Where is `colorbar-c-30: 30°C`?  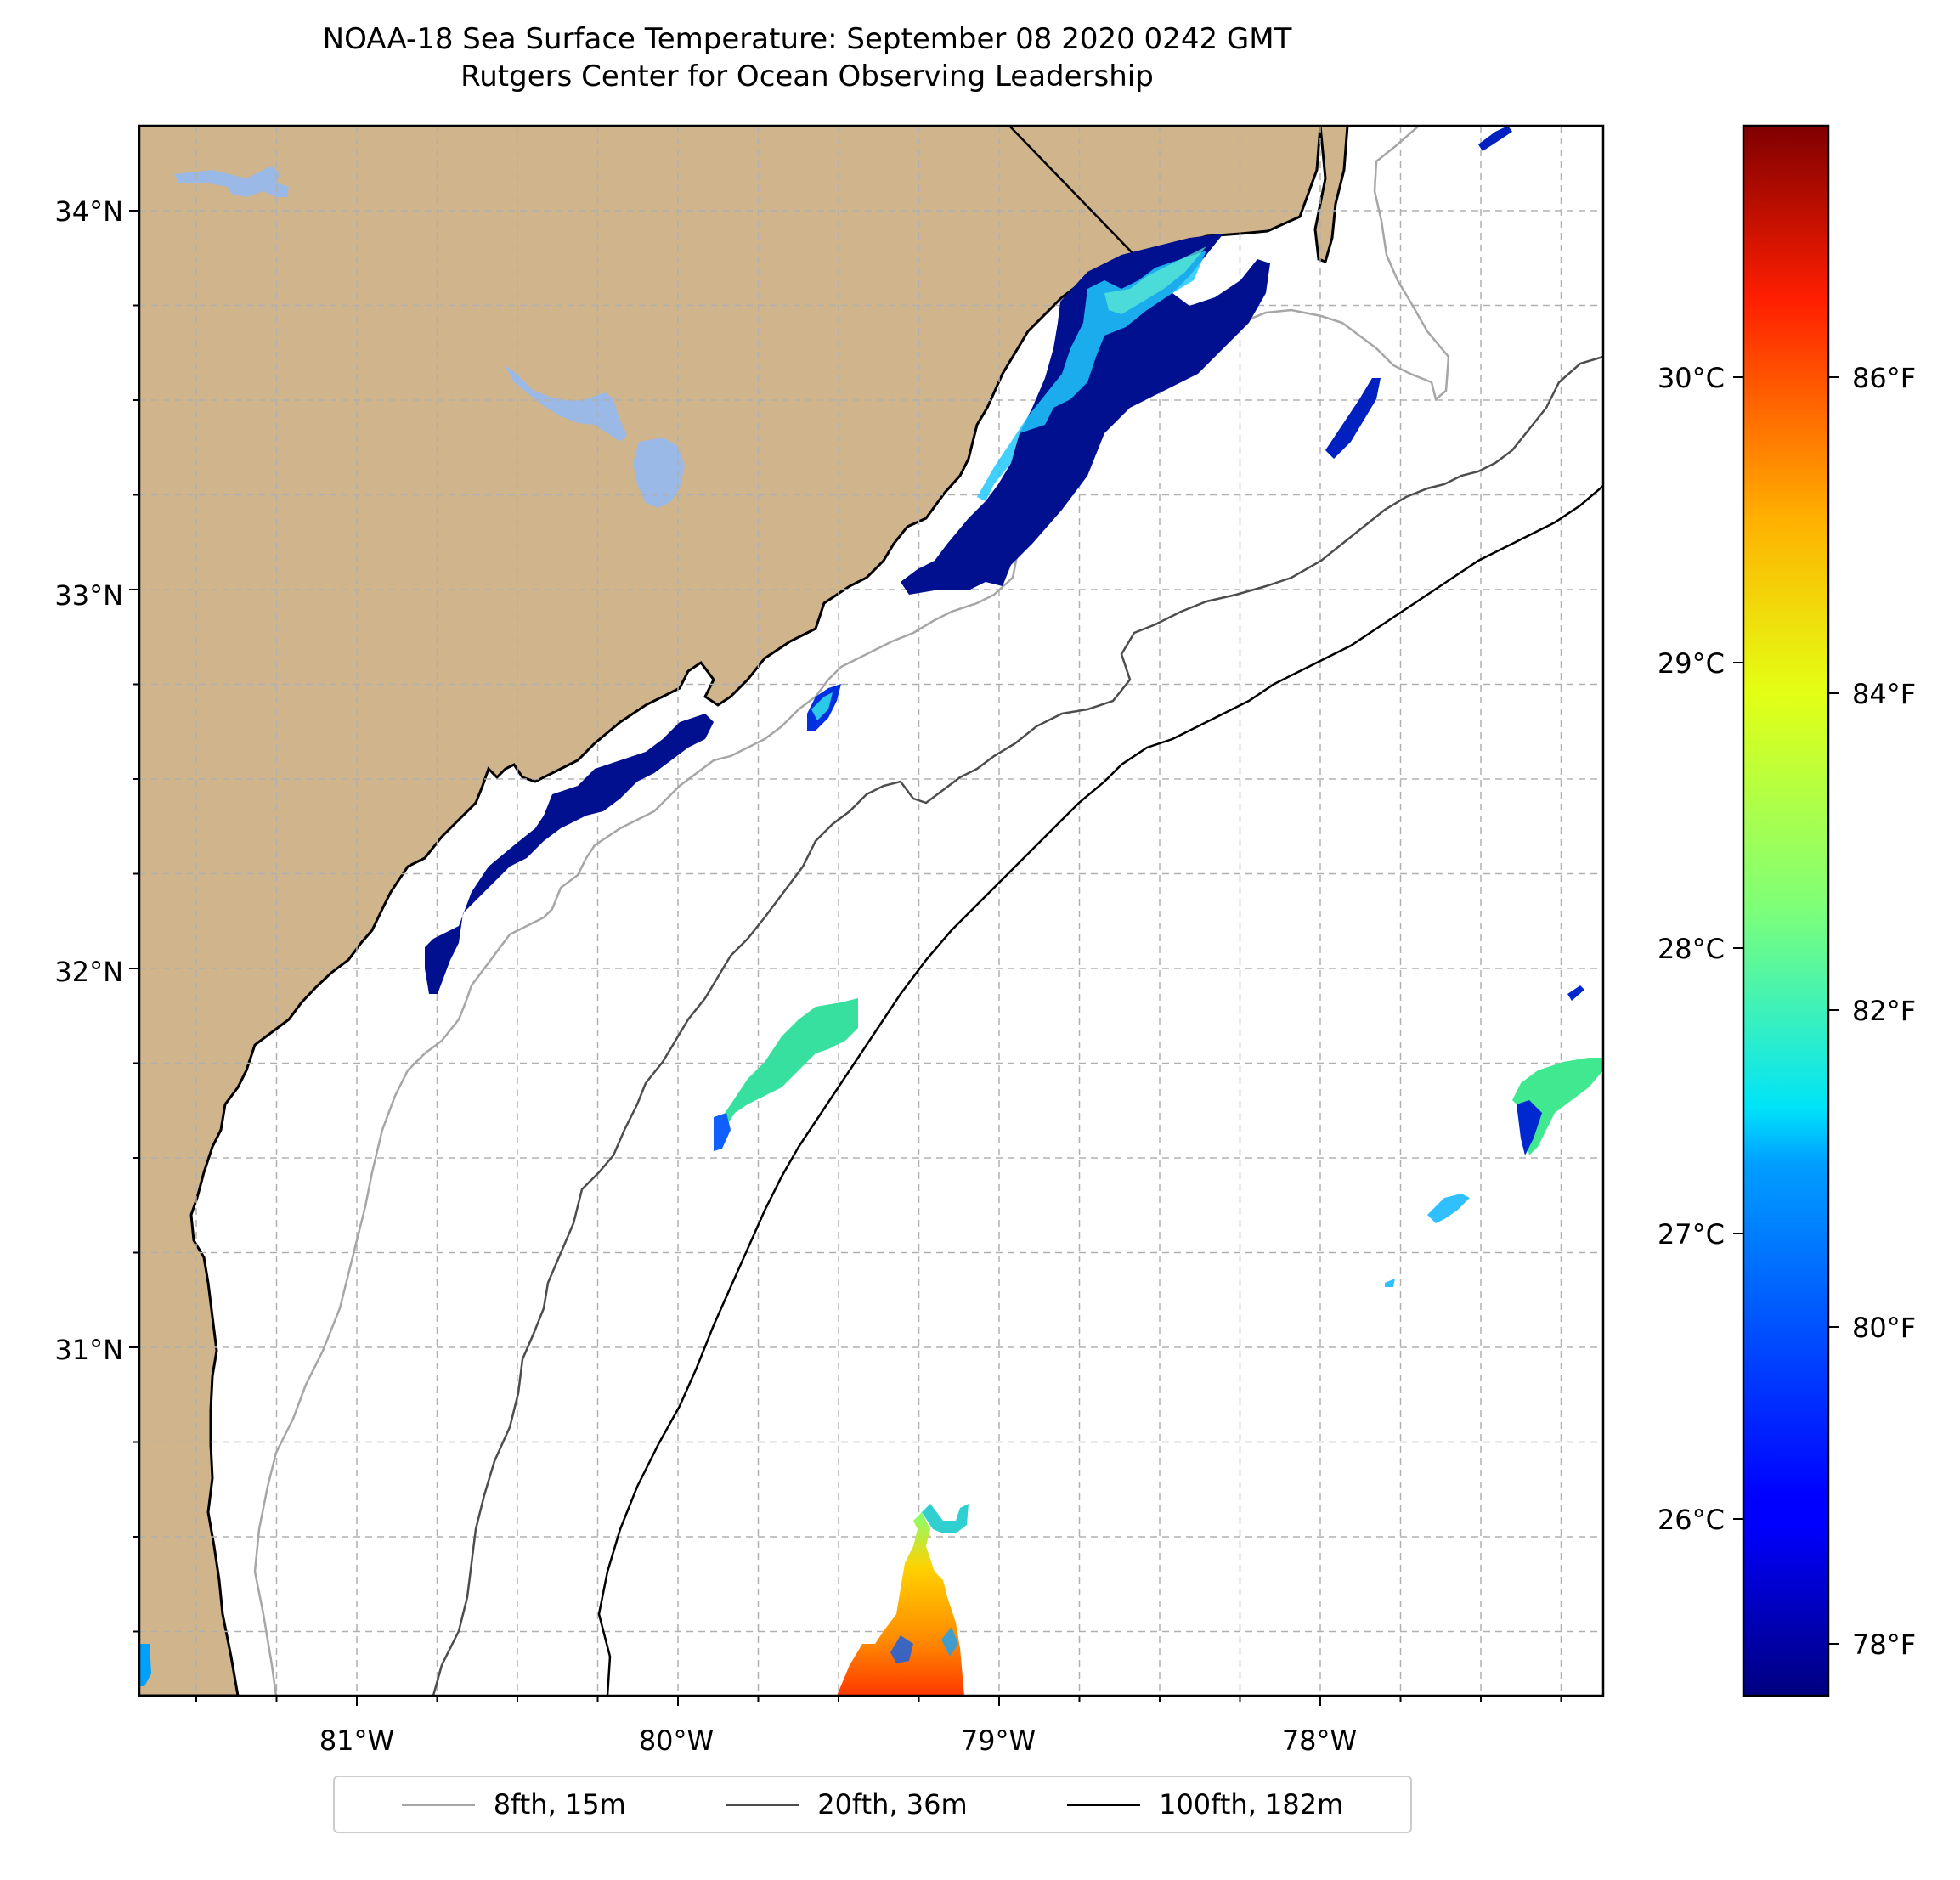 colorbar-c-30: 30°C is located at coordinates (1692, 378).